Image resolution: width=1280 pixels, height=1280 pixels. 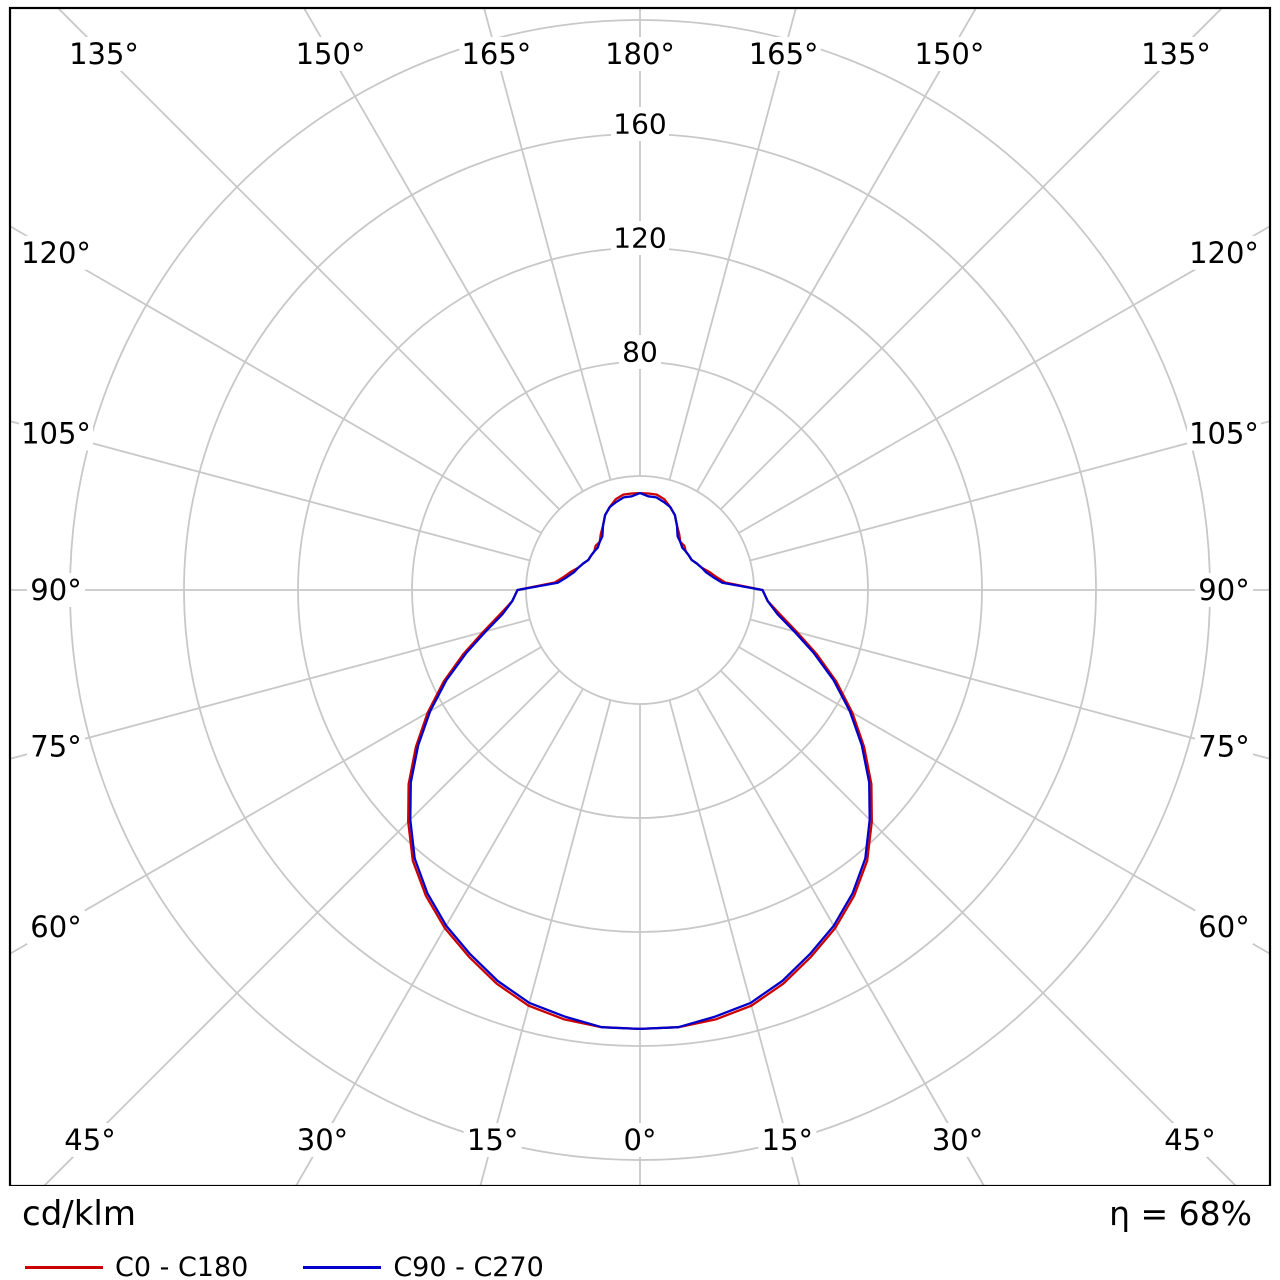 What do you see at coordinates (284, 1266) in the screenshot?
I see `legend: C0 - C180 C90 - C270` at bounding box center [284, 1266].